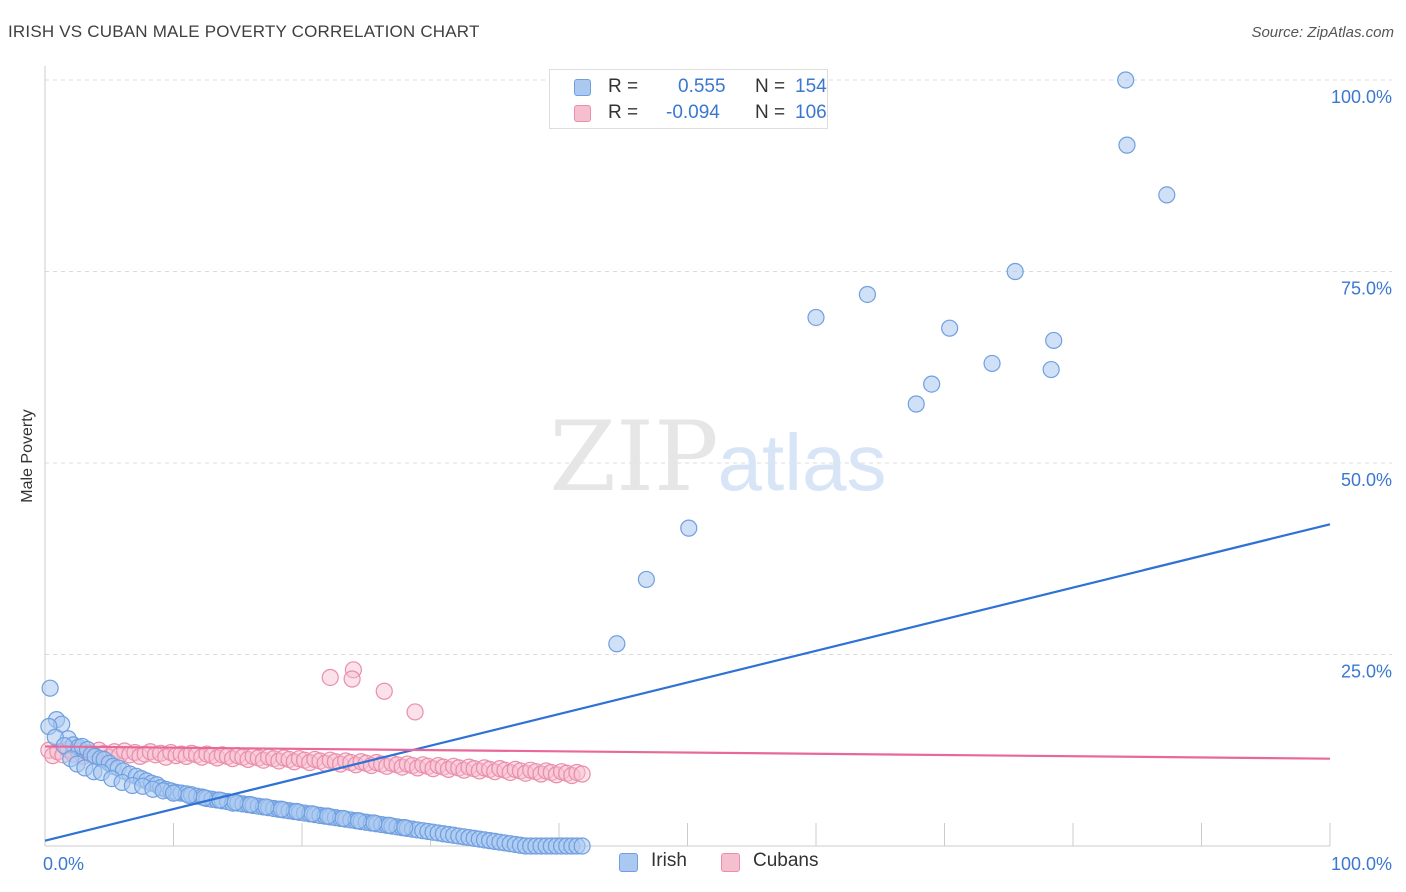 The width and height of the screenshot is (1406, 892). Describe the element at coordinates (1366, 480) in the screenshot. I see `y-tick-label: 50.0%` at that location.